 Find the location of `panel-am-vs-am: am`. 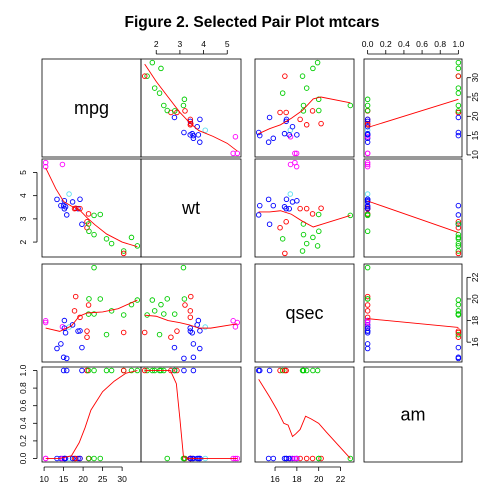

panel-am-vs-am: am is located at coordinates (413, 414).